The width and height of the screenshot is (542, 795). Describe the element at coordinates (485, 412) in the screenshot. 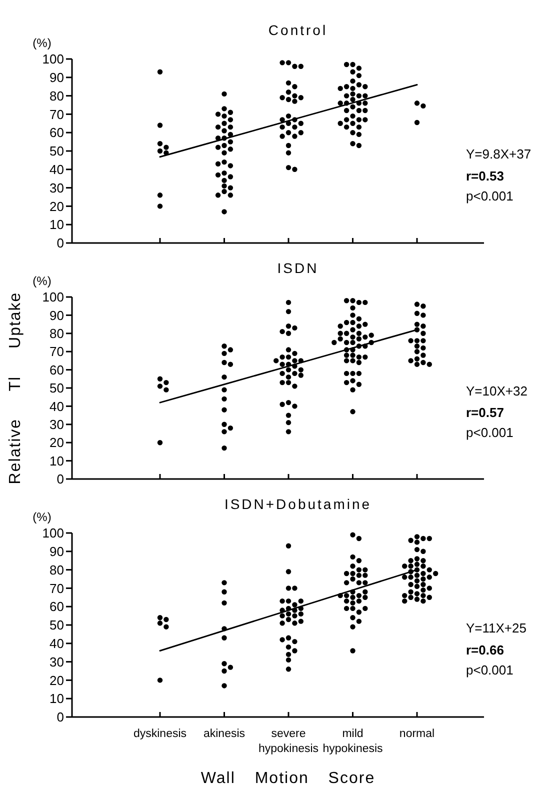

I see `annotation: r=0.57` at that location.